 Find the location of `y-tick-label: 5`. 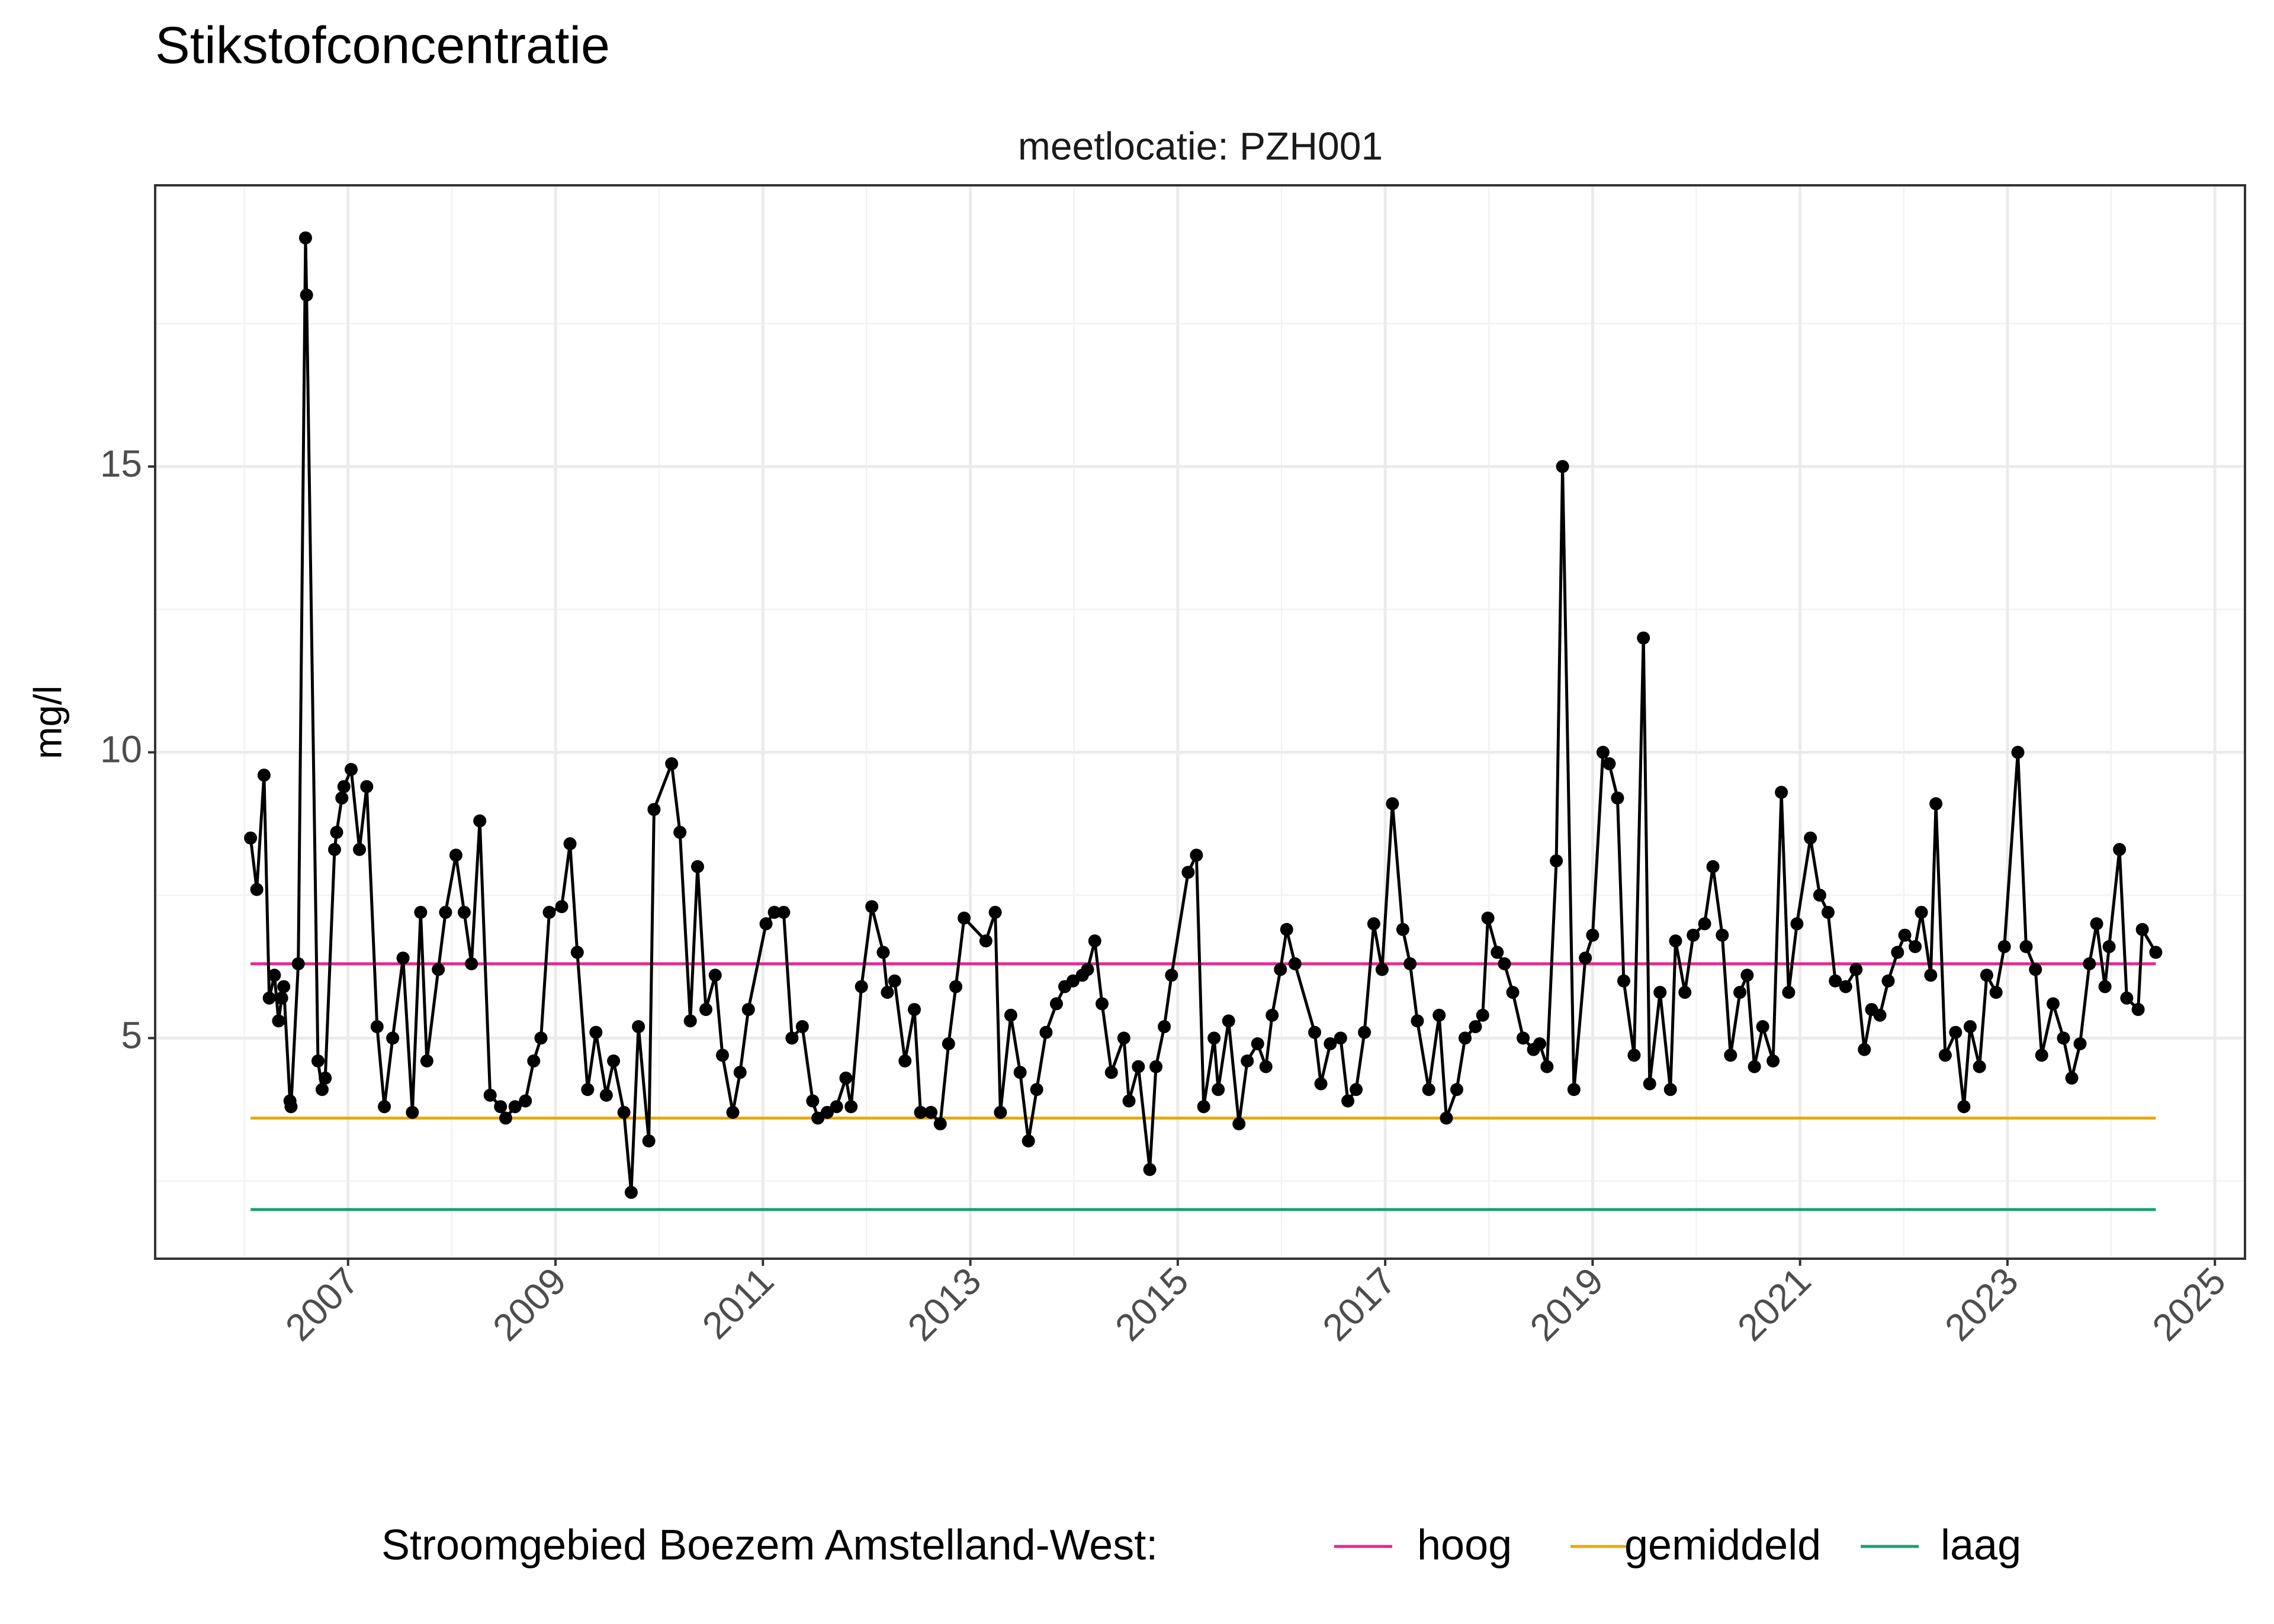

y-tick-label: 5 is located at coordinates (131, 1035).